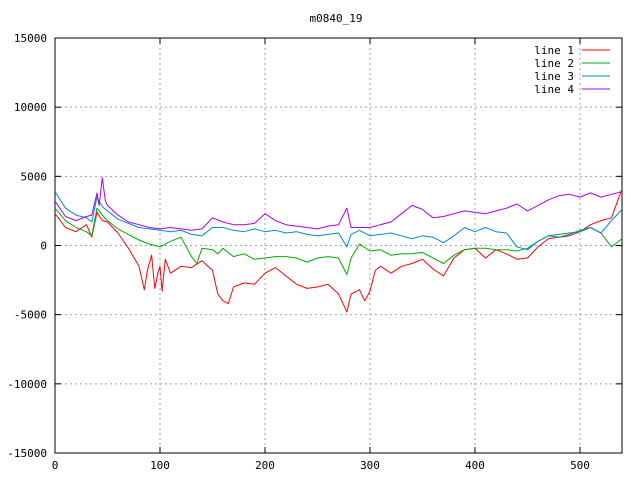 Image resolution: width=640 pixels, height=480 pixels. What do you see at coordinates (30, 315) in the screenshot?
I see `y-tick-label: -5000` at bounding box center [30, 315].